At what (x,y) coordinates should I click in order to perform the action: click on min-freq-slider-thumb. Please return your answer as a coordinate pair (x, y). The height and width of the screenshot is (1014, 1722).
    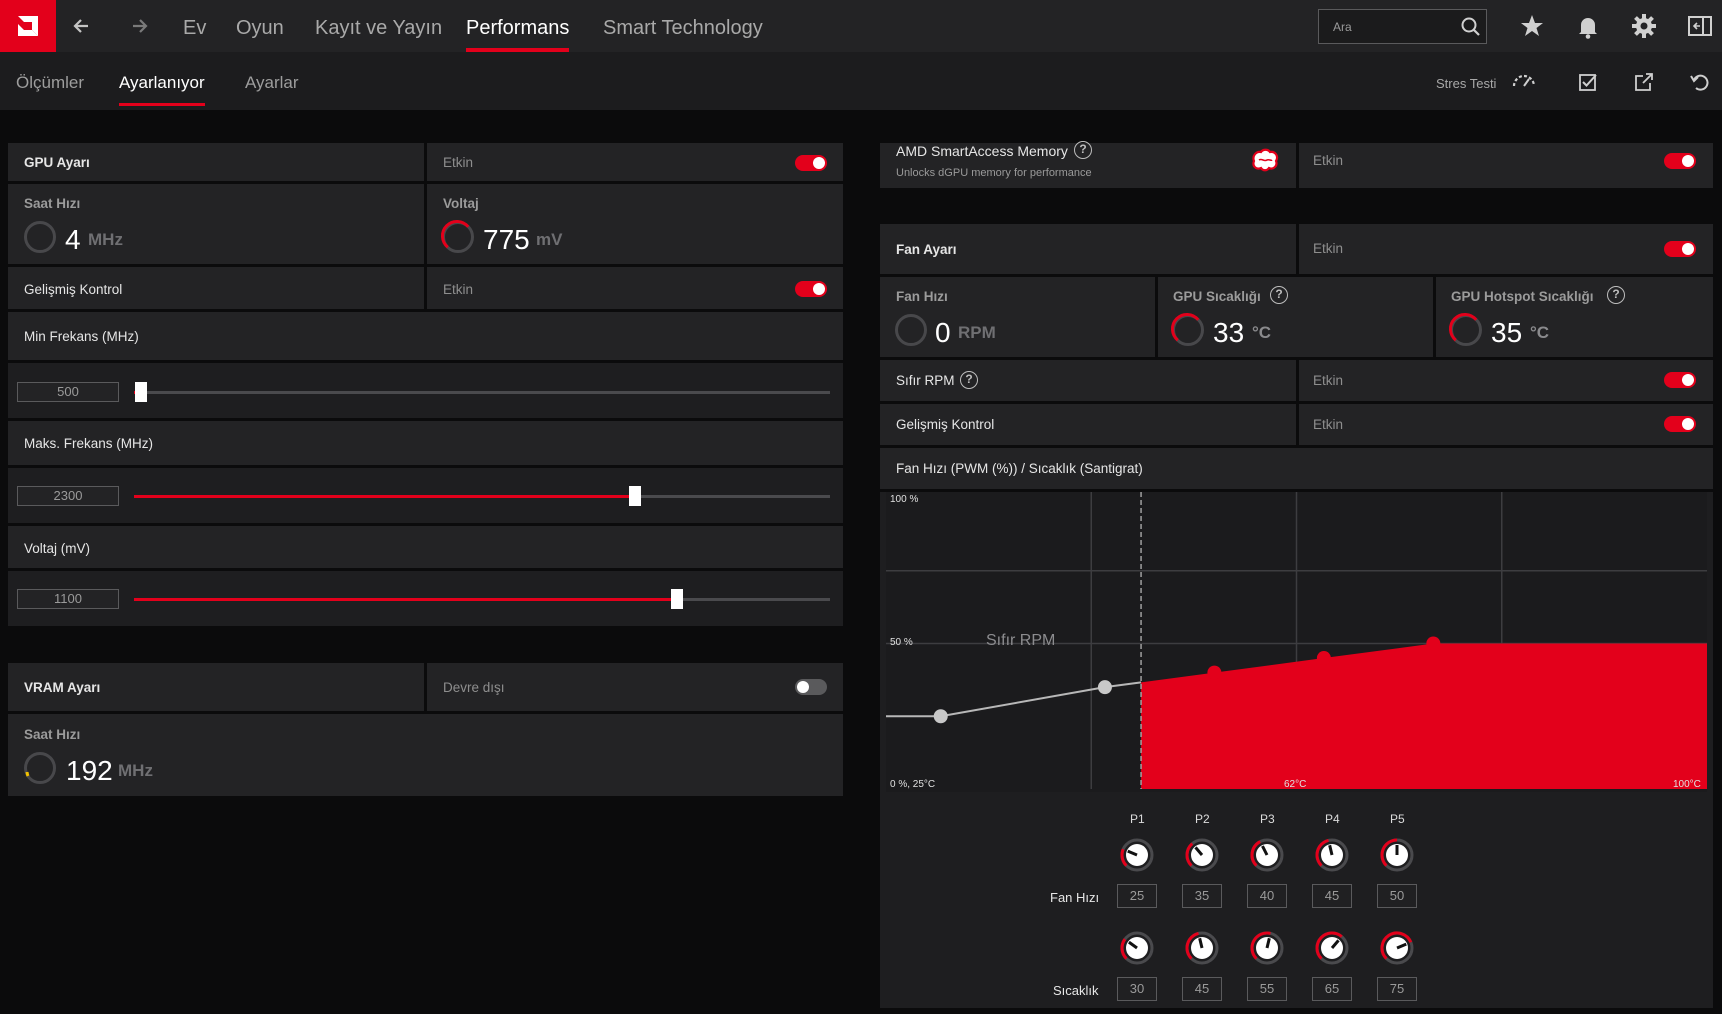
    Looking at the image, I should click on (141, 392).